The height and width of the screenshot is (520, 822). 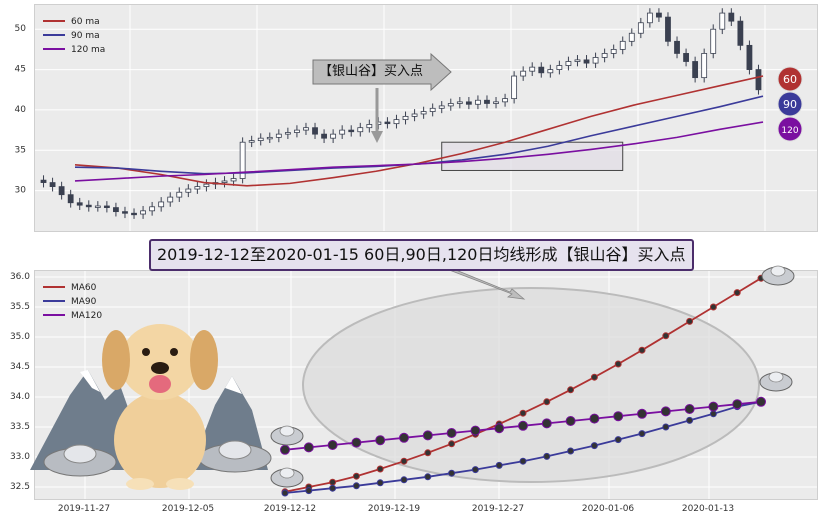 I want to click on ma-badge-label: 120, so click(x=789, y=131).